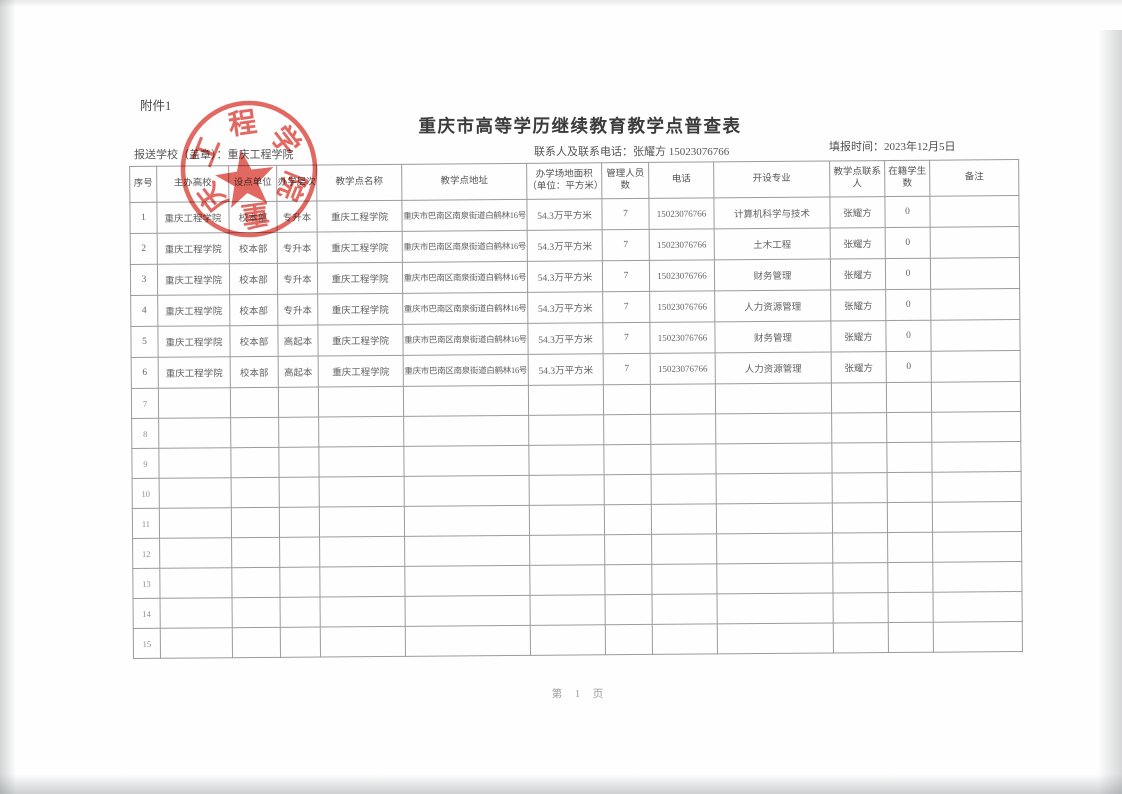  I want to click on table-cell: 4, so click(144, 311).